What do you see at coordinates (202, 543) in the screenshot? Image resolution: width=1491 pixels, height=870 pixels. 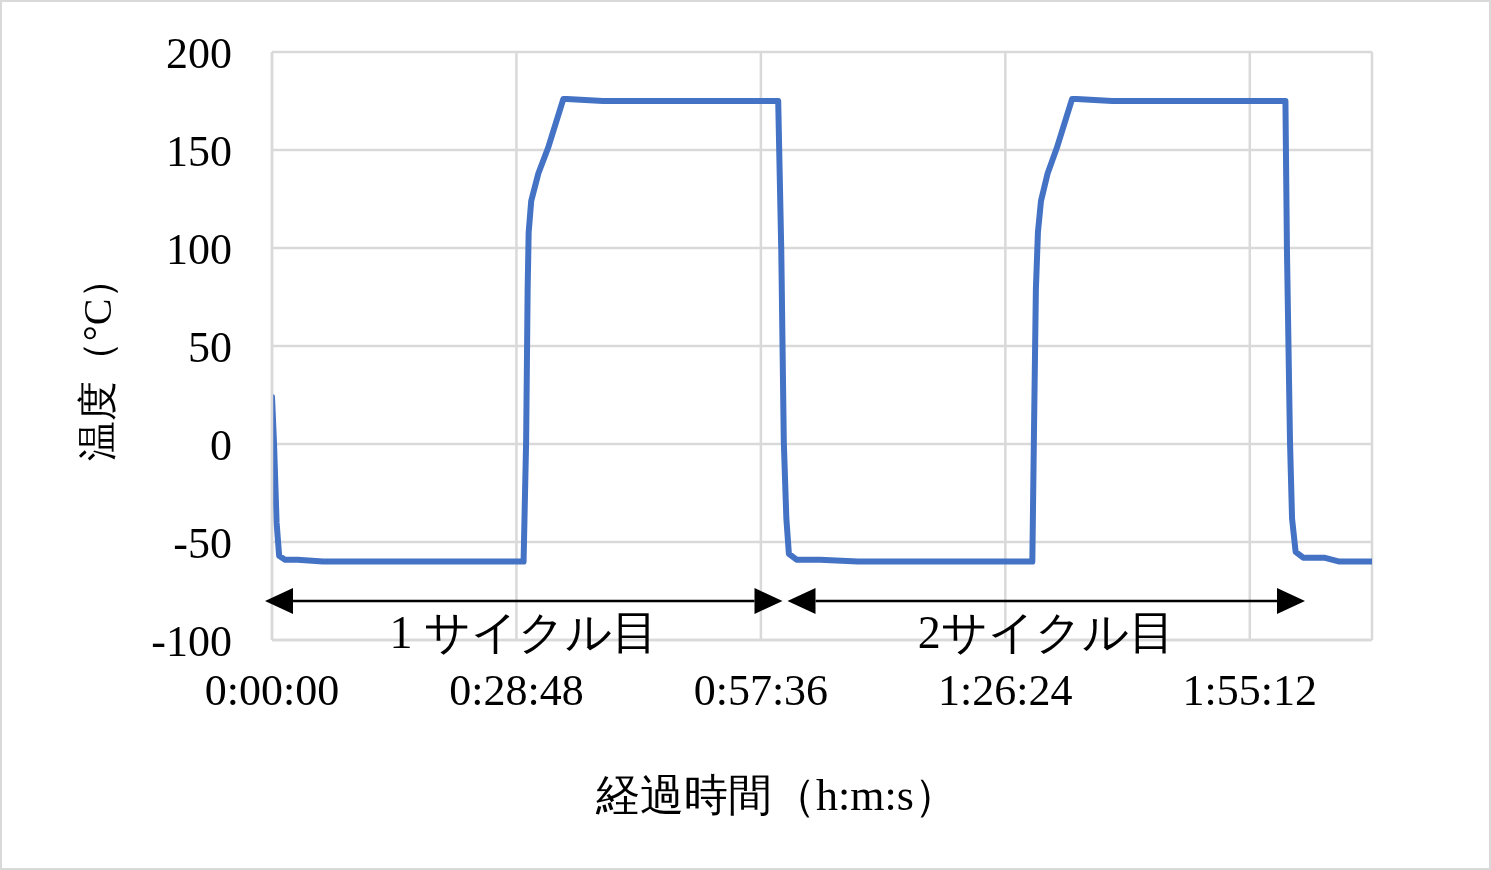 I see `y-tick-label: -50` at bounding box center [202, 543].